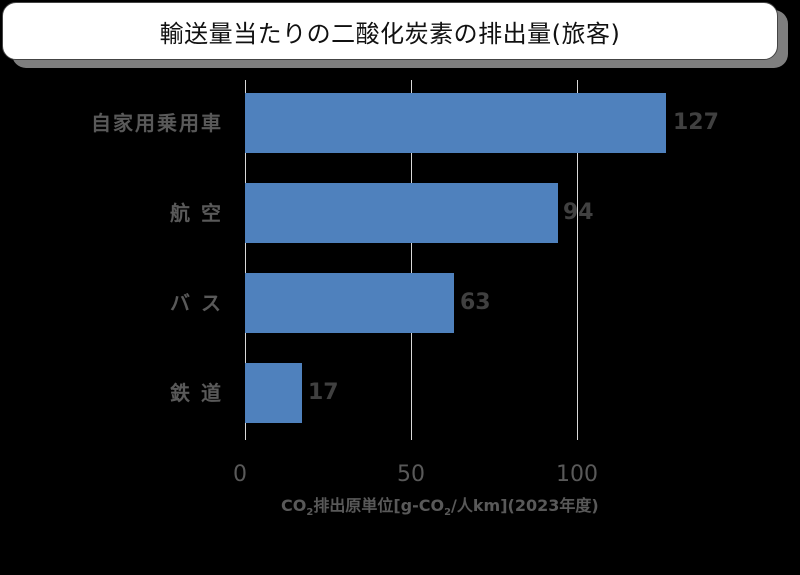  I want to click on x-tick-50: 50, so click(411, 474).